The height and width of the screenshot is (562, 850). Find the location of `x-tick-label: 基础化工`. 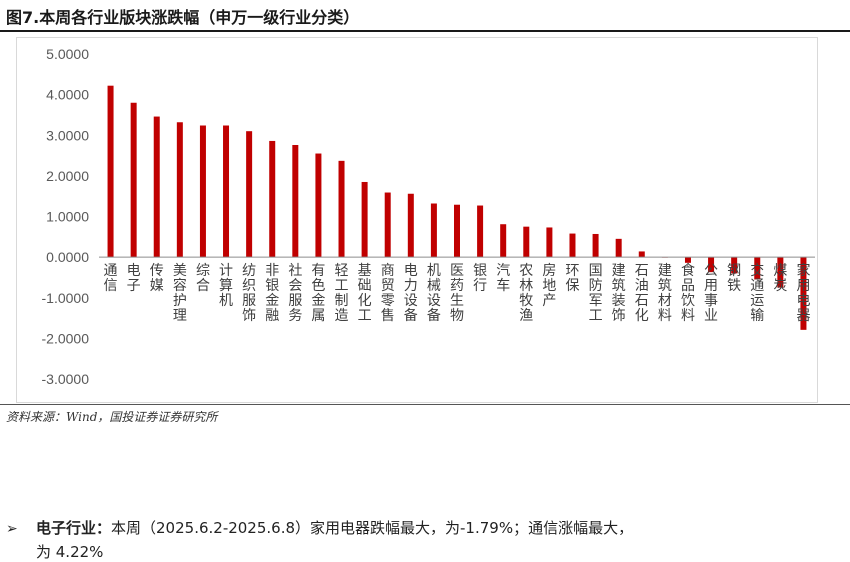

x-tick-label: 基础化工 is located at coordinates (365, 293).